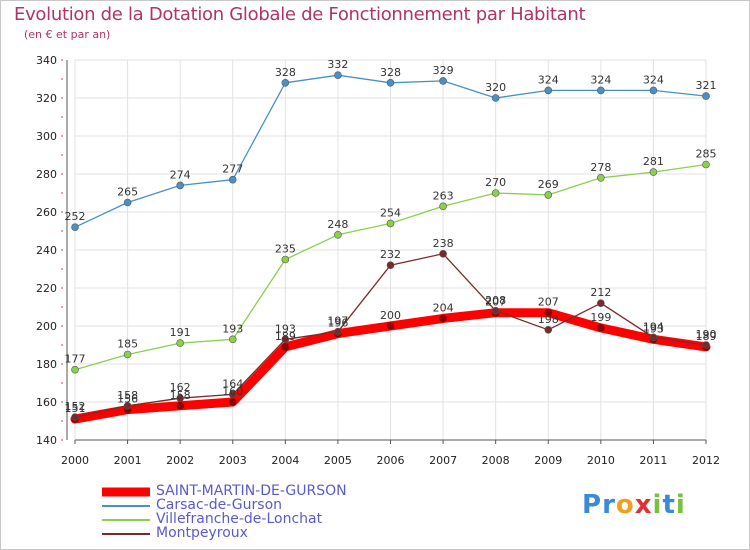 This screenshot has height=550, width=750. Describe the element at coordinates (706, 460) in the screenshot. I see `x-tick-label: 2012` at that location.